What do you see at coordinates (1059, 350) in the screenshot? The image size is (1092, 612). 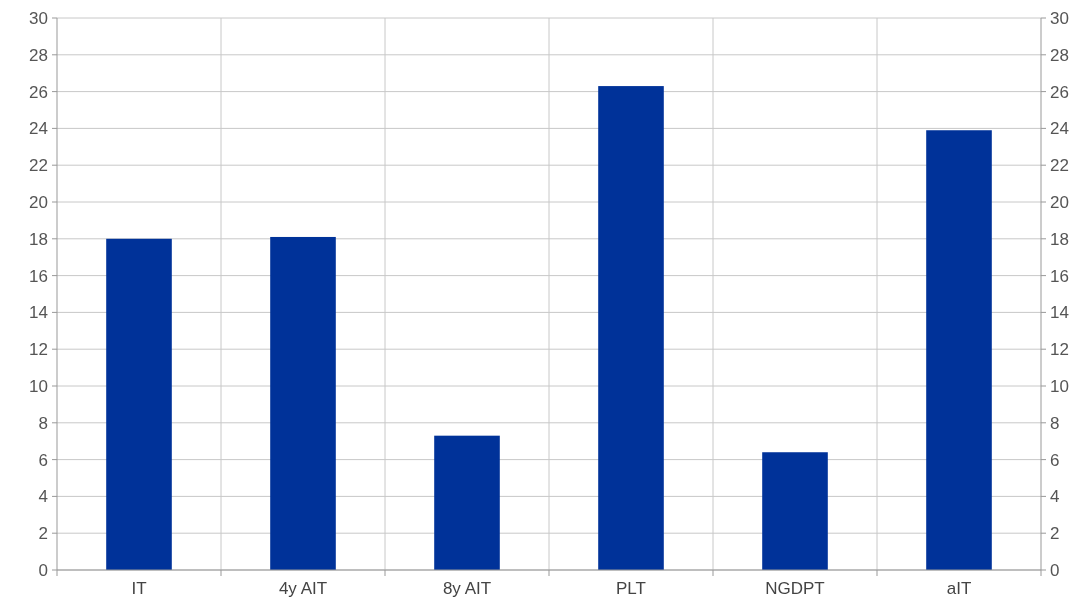 I see `y2-tick-label: 12` at bounding box center [1059, 350].